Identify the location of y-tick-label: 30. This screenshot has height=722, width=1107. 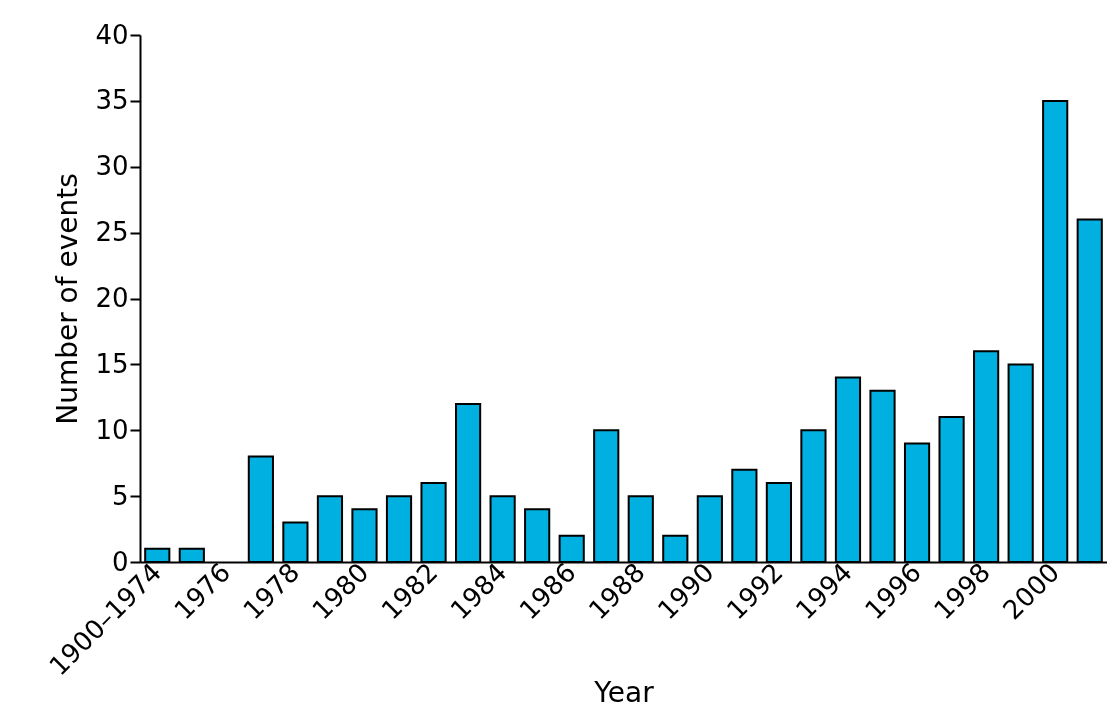
(112, 166).